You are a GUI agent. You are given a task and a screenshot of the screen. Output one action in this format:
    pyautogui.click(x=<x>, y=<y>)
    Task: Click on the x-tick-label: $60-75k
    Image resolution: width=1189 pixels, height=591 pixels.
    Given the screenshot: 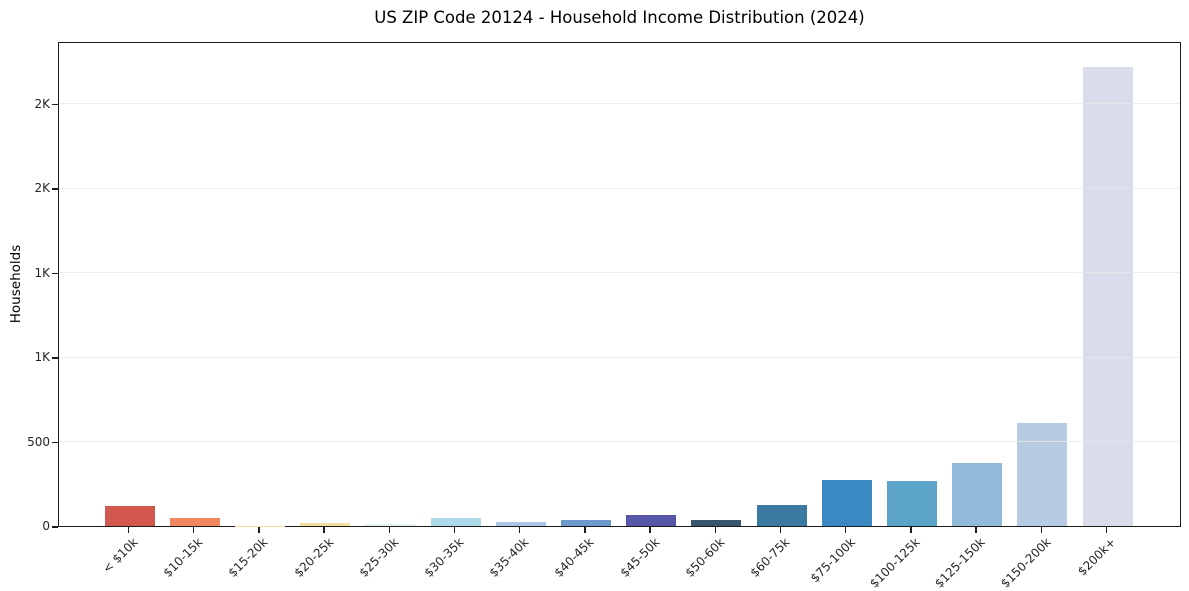 What is the action you would take?
    pyautogui.click(x=770, y=557)
    